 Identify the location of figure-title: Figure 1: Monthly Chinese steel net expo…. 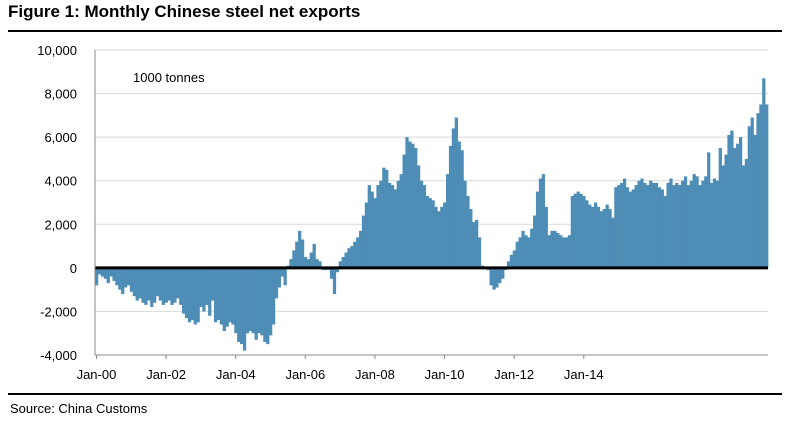
(184, 11).